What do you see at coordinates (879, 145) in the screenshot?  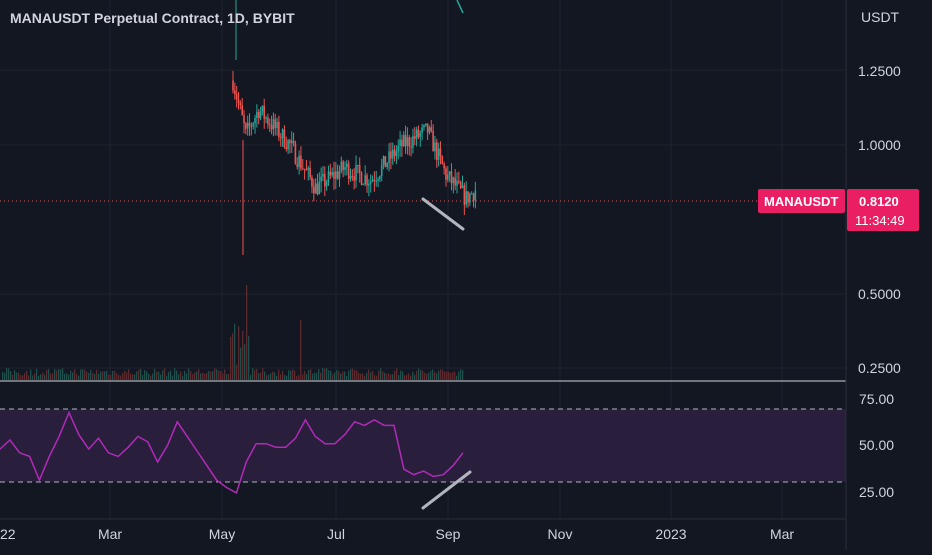 I see `price-tick-label: 1.0000` at bounding box center [879, 145].